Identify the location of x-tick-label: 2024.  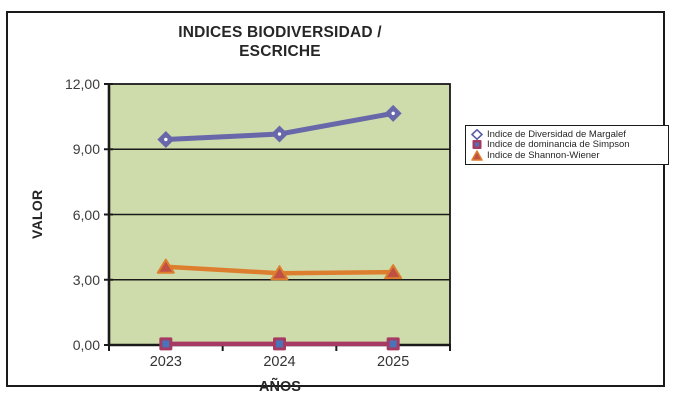
(279, 362).